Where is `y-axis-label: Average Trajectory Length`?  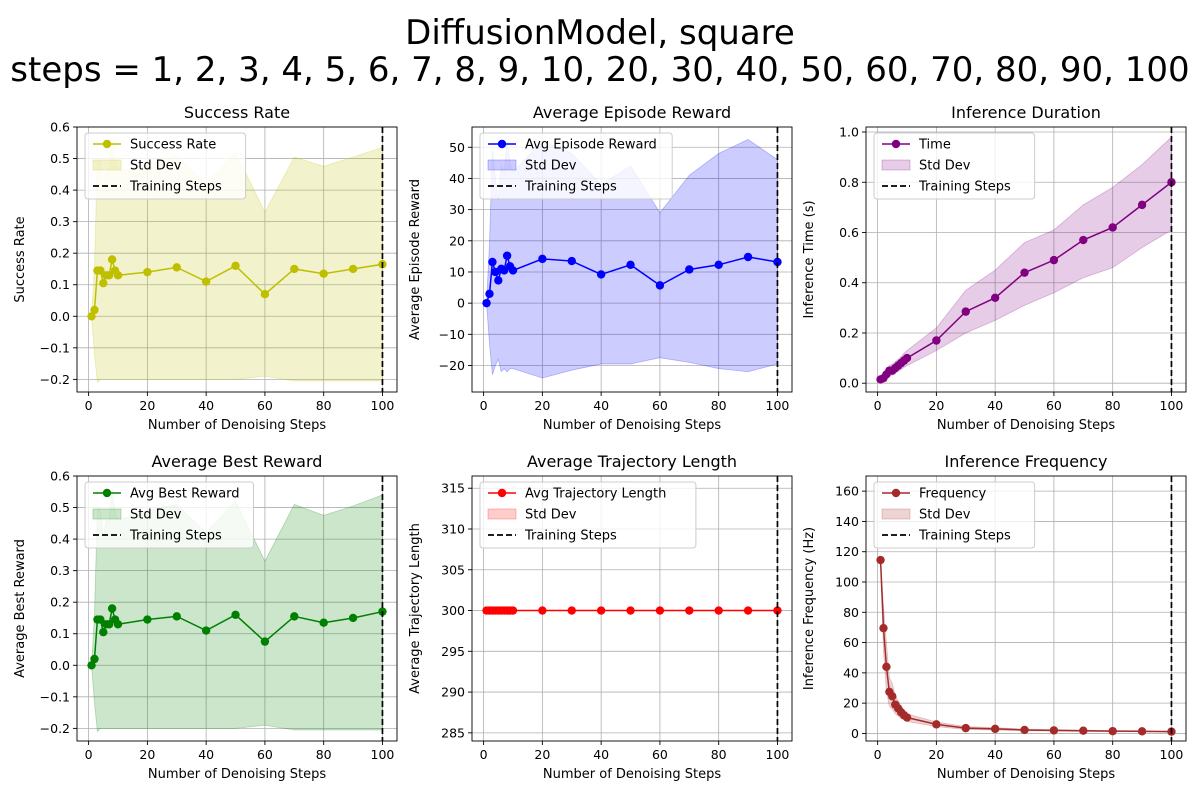
y-axis-label: Average Trajectory Length is located at coordinates (415, 608).